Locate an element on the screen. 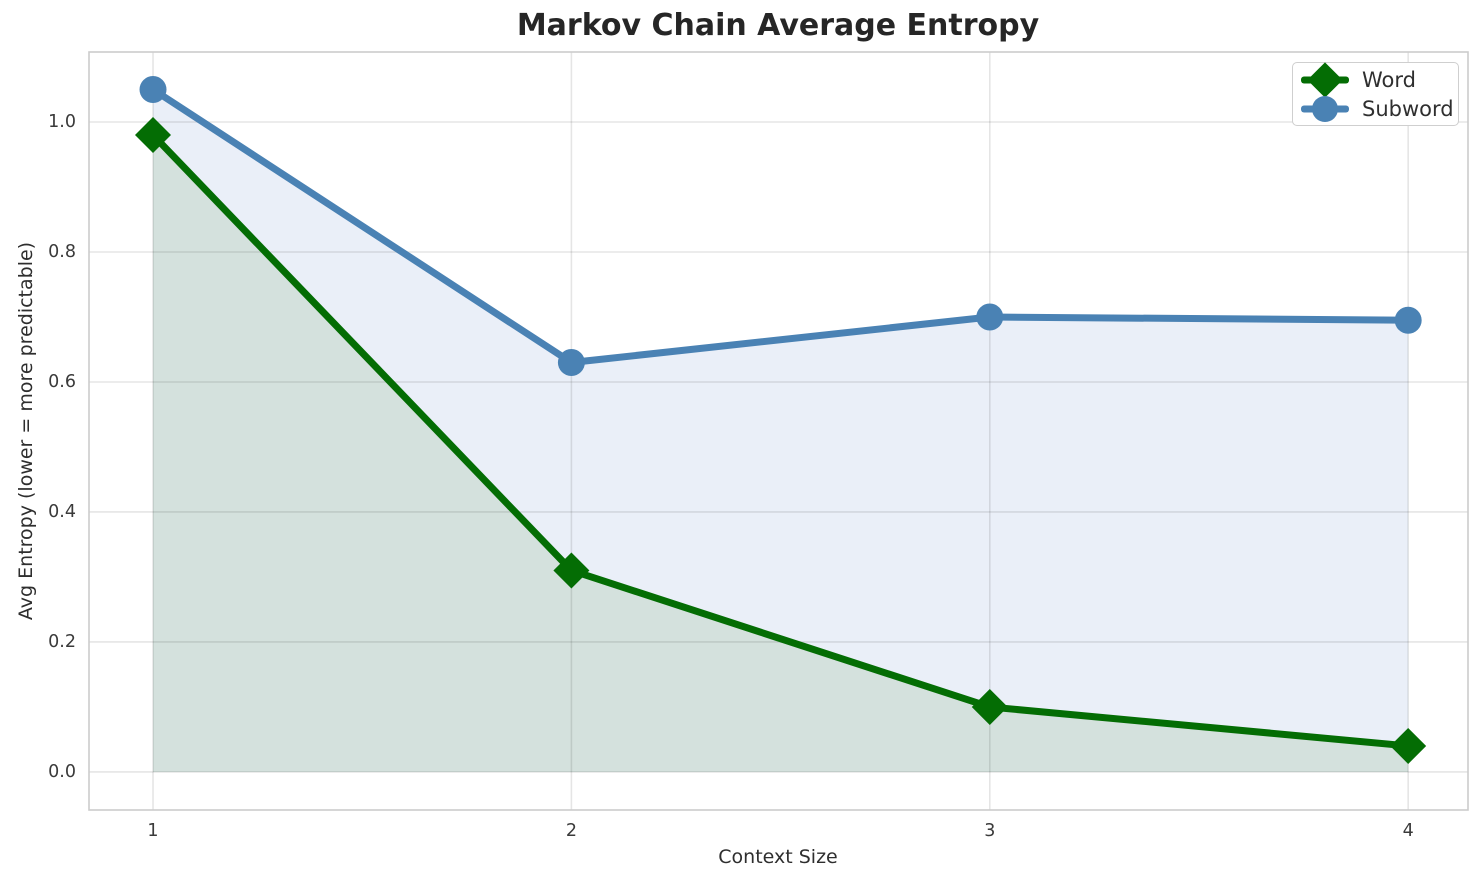  word-marker-icon is located at coordinates (1325, 79).